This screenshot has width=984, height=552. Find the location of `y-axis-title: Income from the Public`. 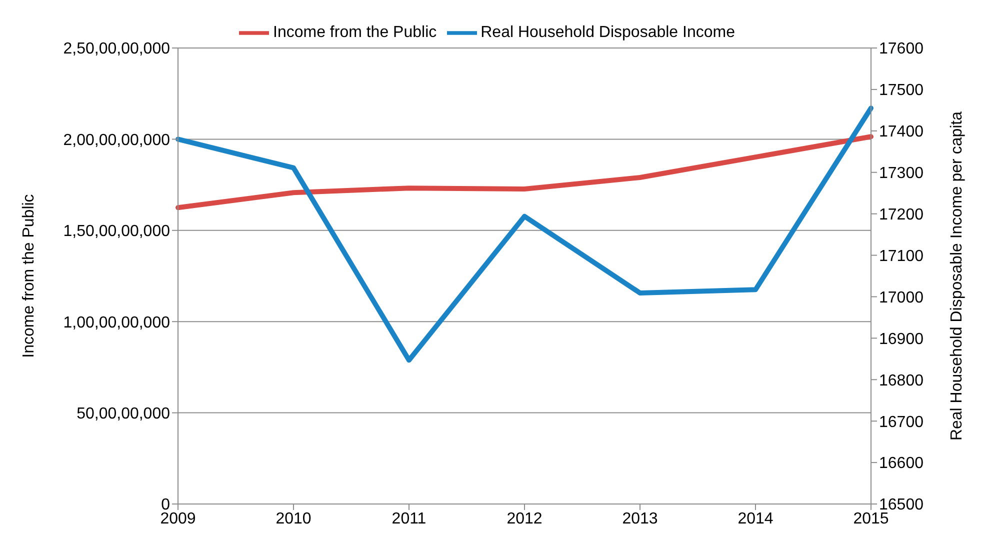

y-axis-title: Income from the Public is located at coordinates (29, 276).